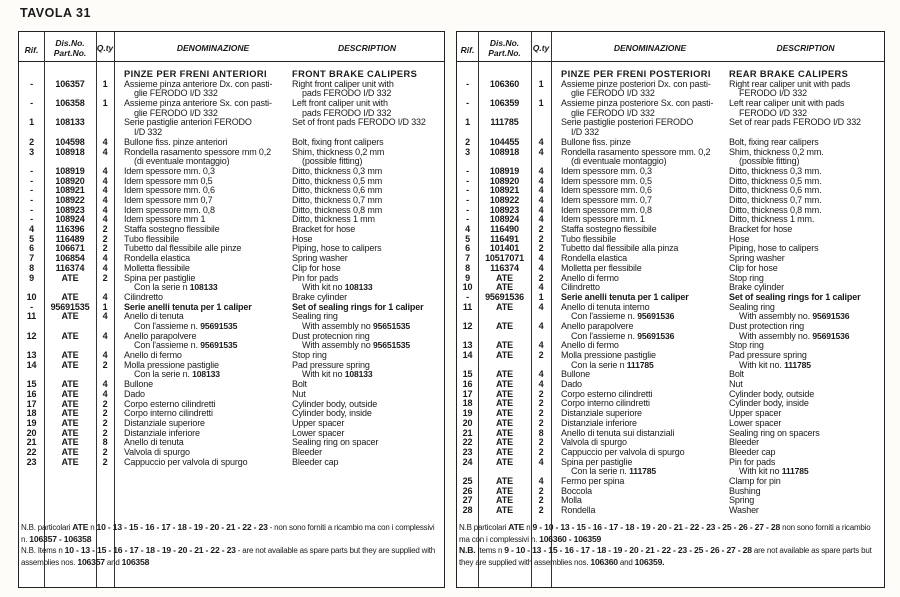  Describe the element at coordinates (585, 132) in the screenshot. I see `denominazione-line: I/D 332` at that location.